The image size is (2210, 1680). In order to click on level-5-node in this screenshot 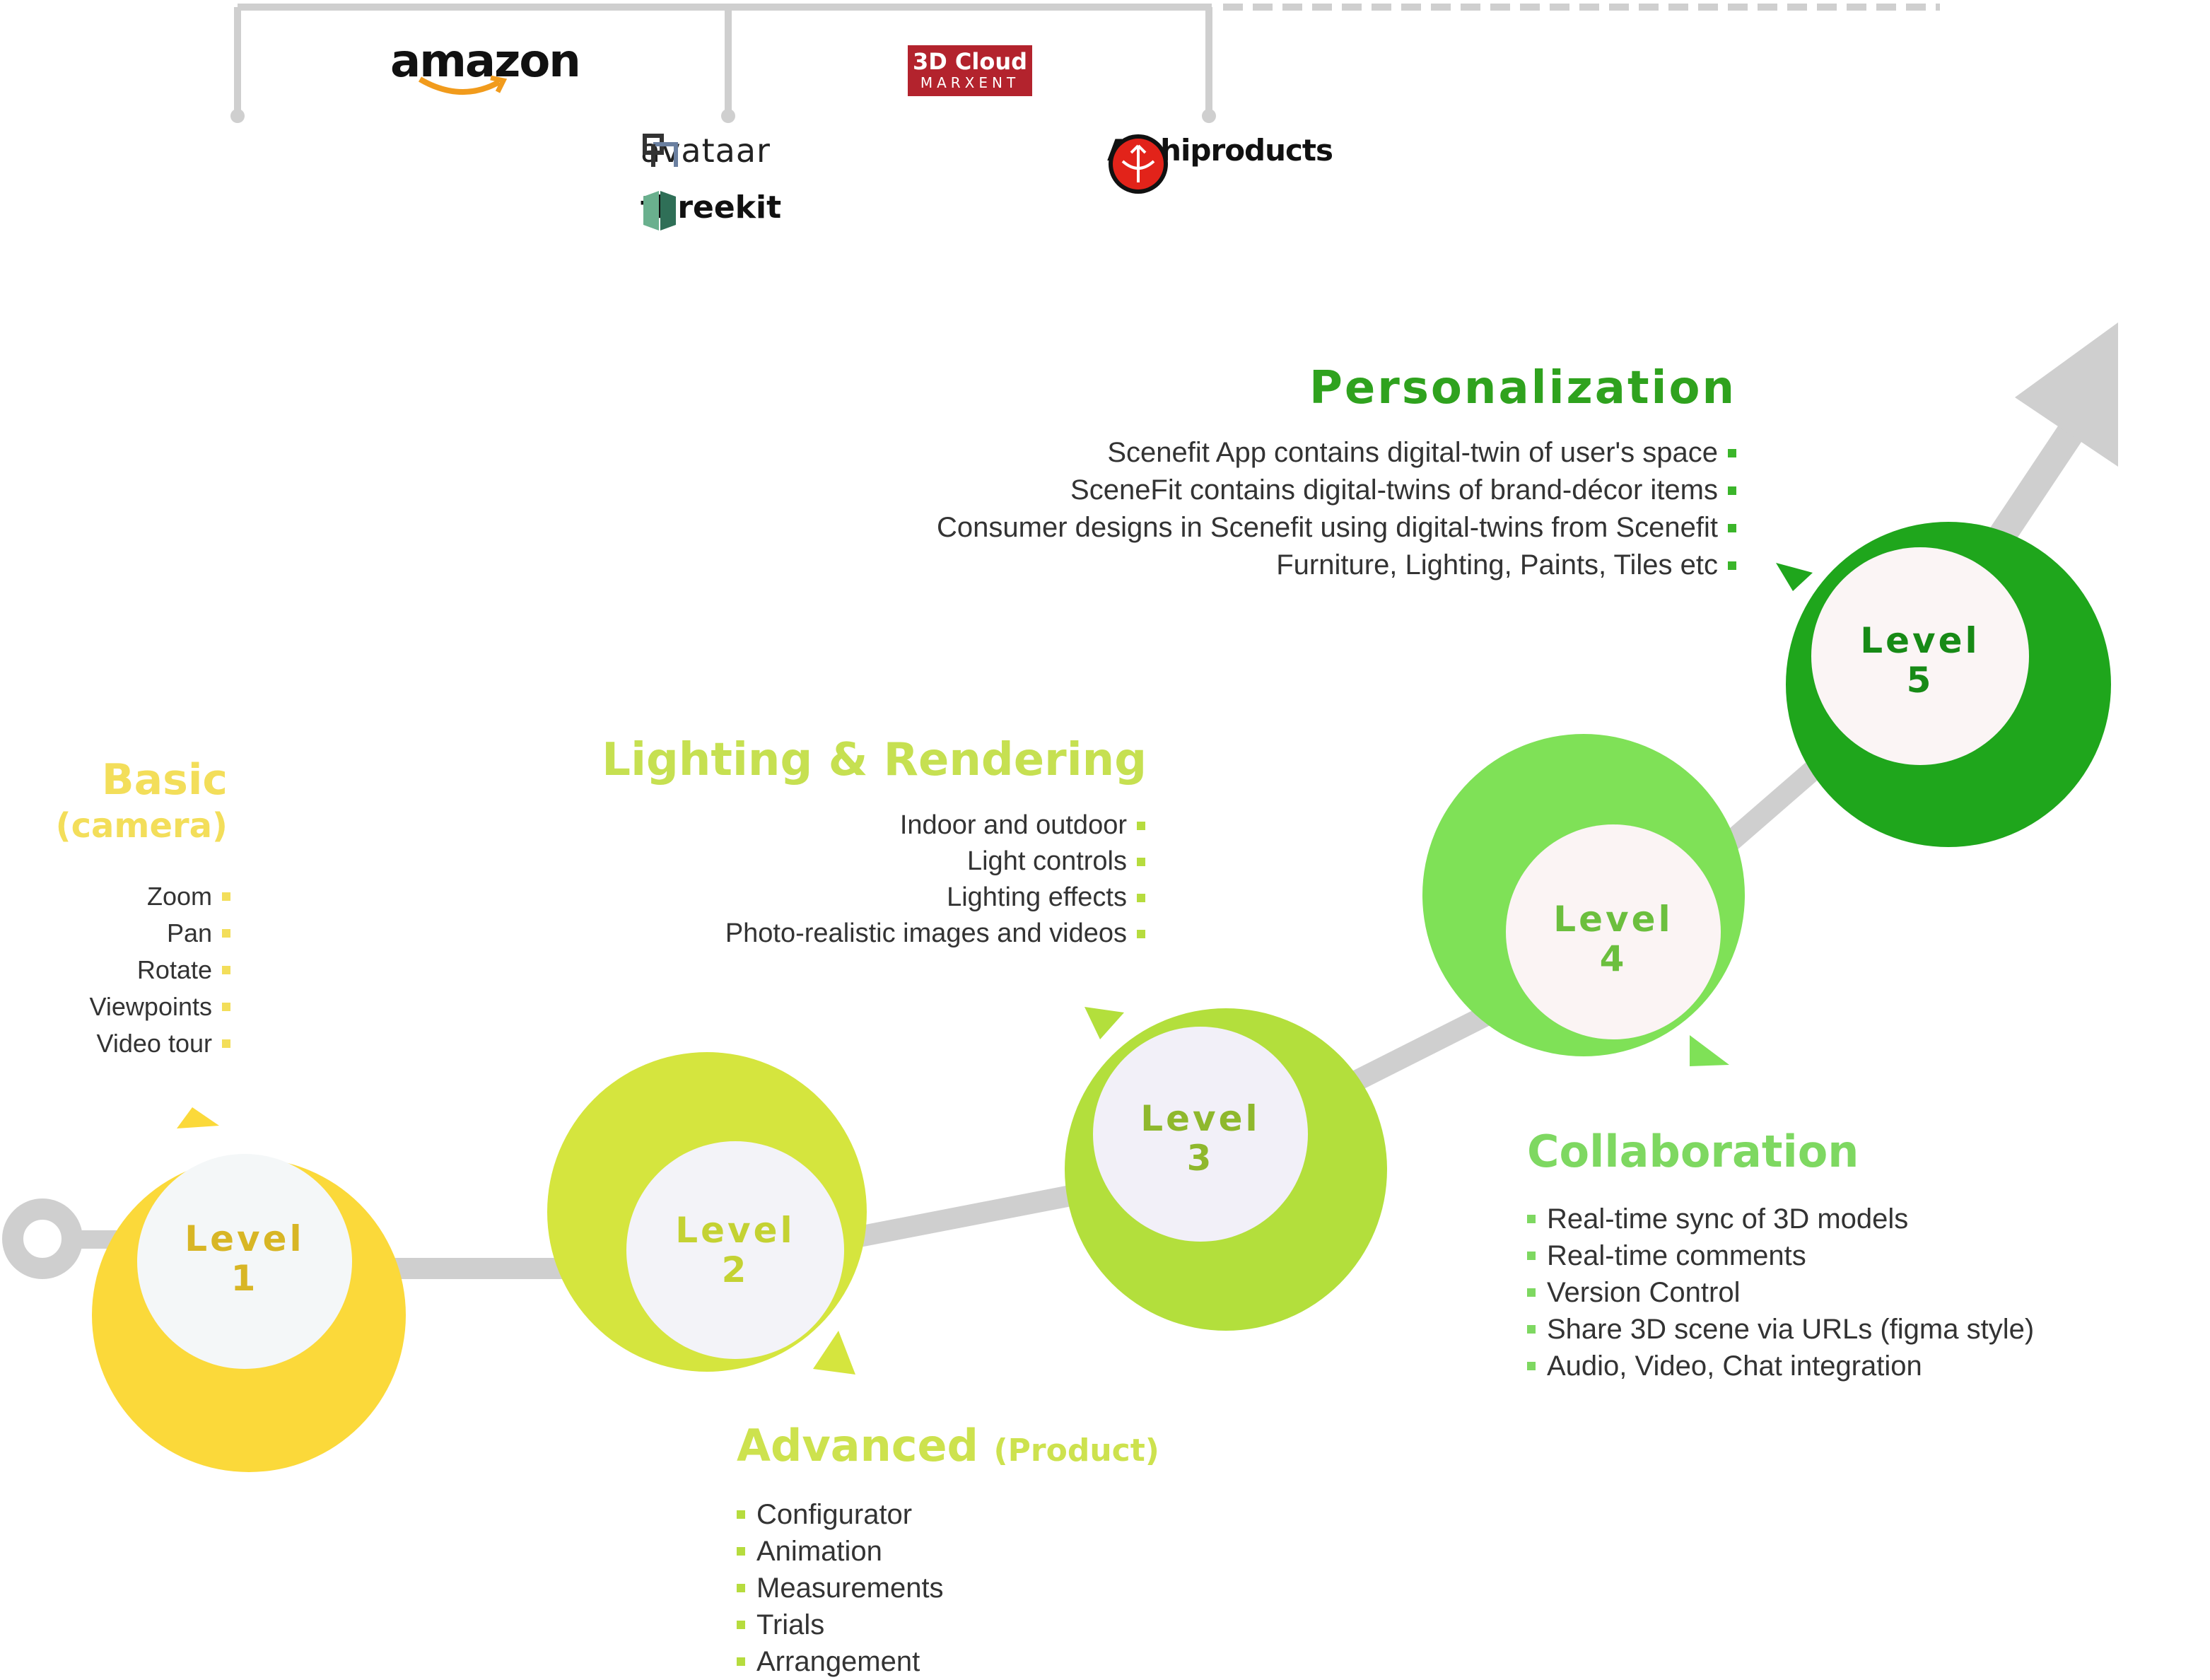, I will do `click(1943, 685)`.